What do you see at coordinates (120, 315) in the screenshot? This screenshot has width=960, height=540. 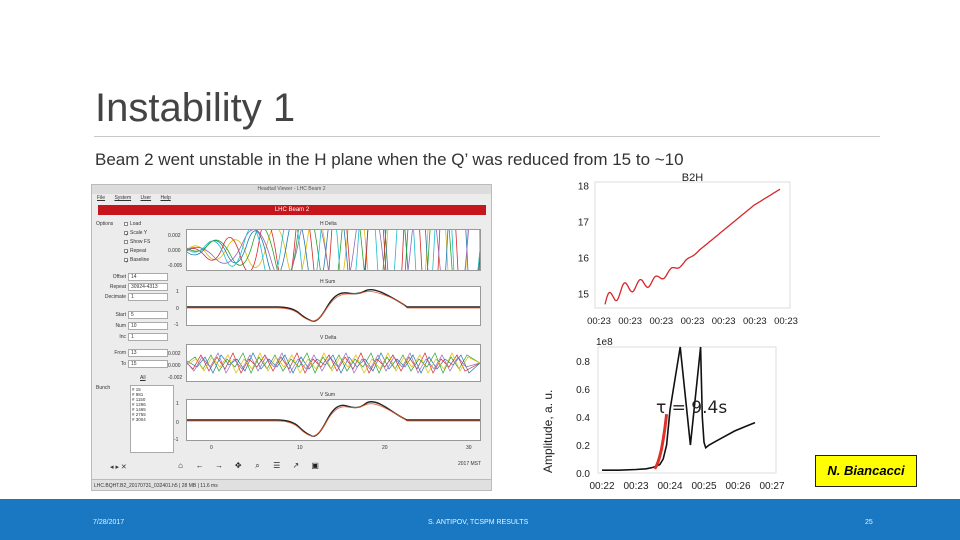 I see `field-label: Start` at bounding box center [120, 315].